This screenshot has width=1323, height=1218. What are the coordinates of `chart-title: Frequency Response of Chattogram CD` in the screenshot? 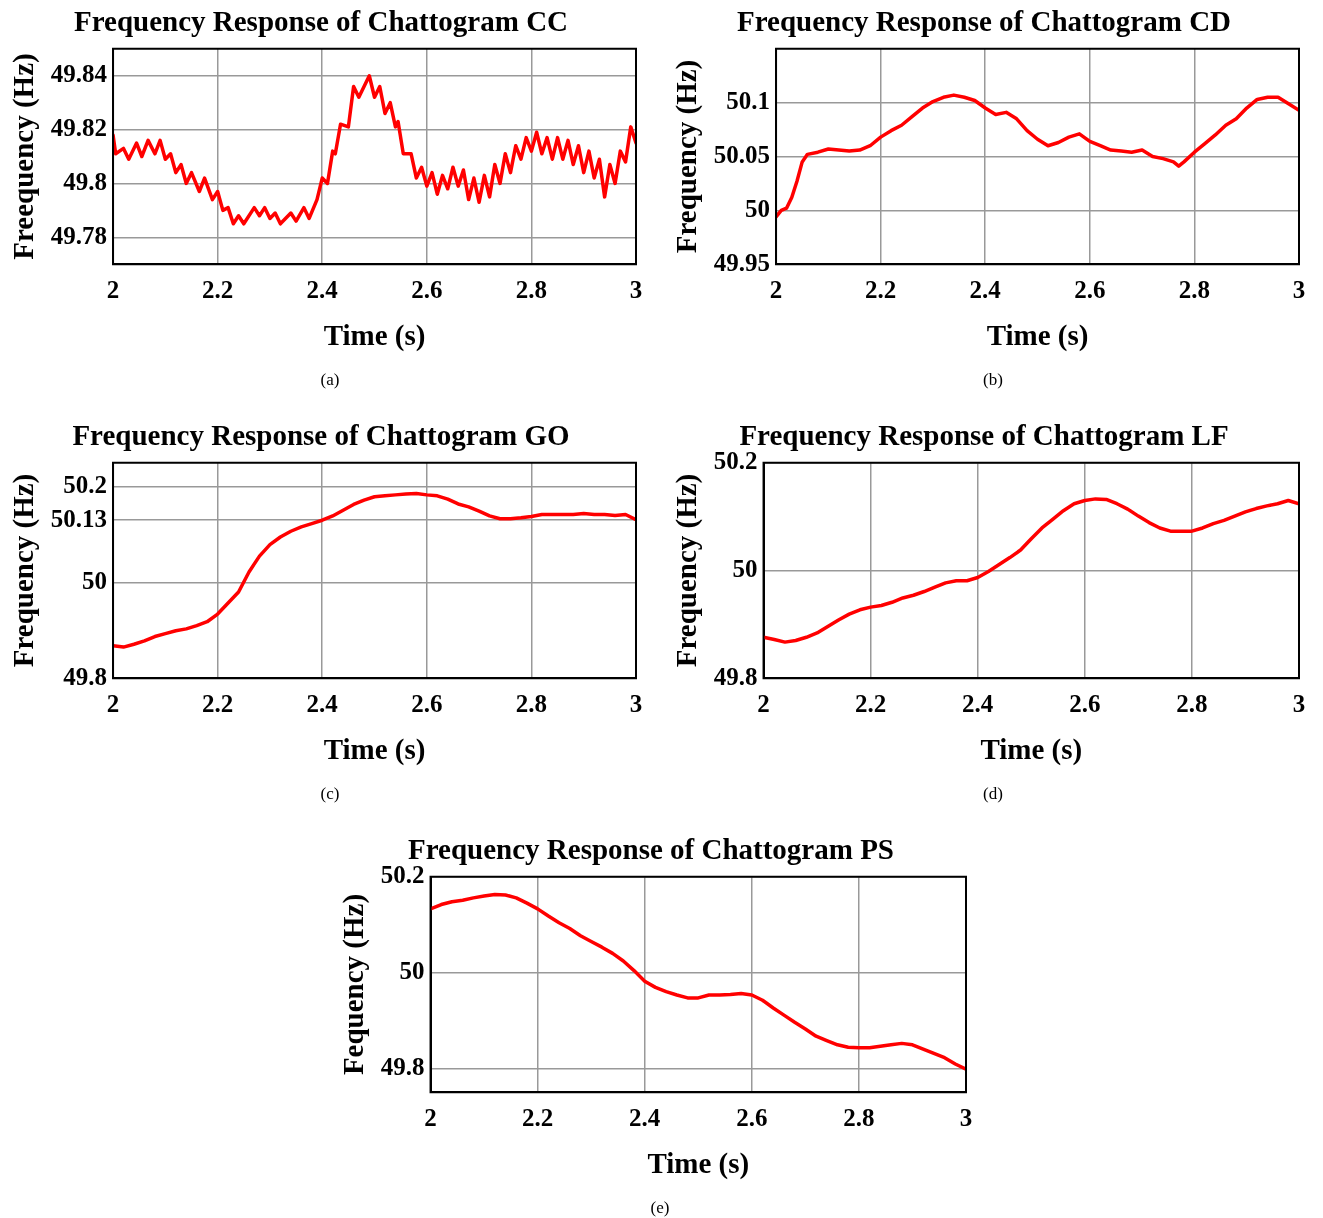 It's located at (984, 20).